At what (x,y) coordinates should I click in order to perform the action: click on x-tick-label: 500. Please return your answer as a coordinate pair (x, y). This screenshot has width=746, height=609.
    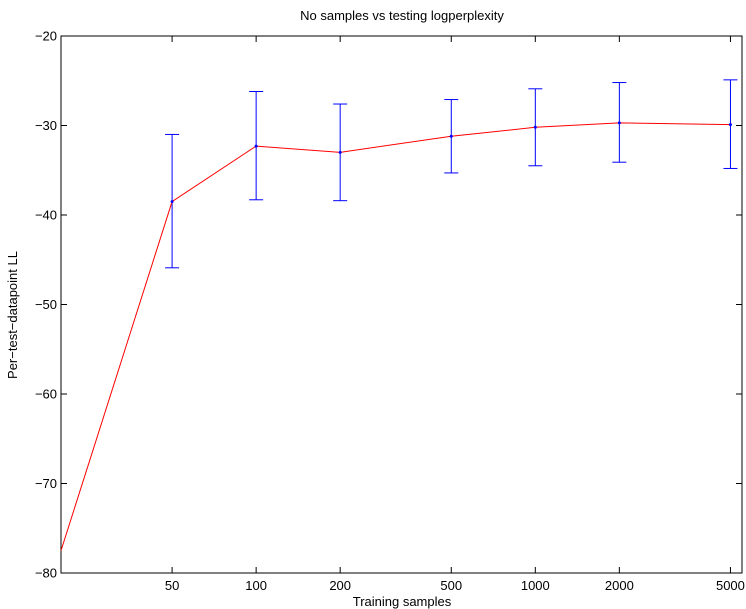
    Looking at the image, I should click on (451, 585).